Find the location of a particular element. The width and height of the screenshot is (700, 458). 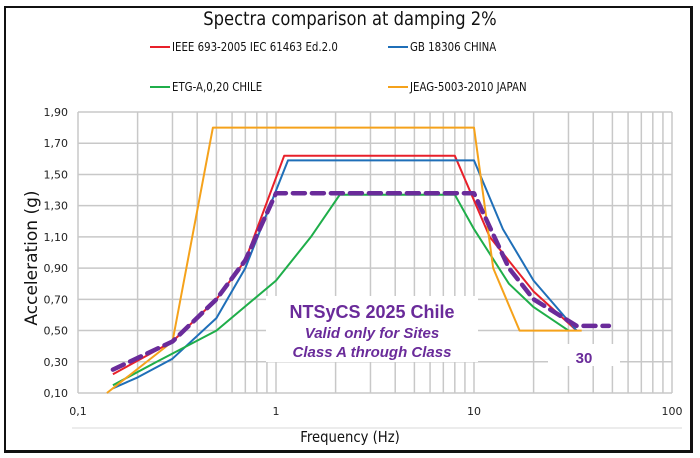

legend-label: JEAG-5003-2010 JAPAN is located at coordinates (468, 87).